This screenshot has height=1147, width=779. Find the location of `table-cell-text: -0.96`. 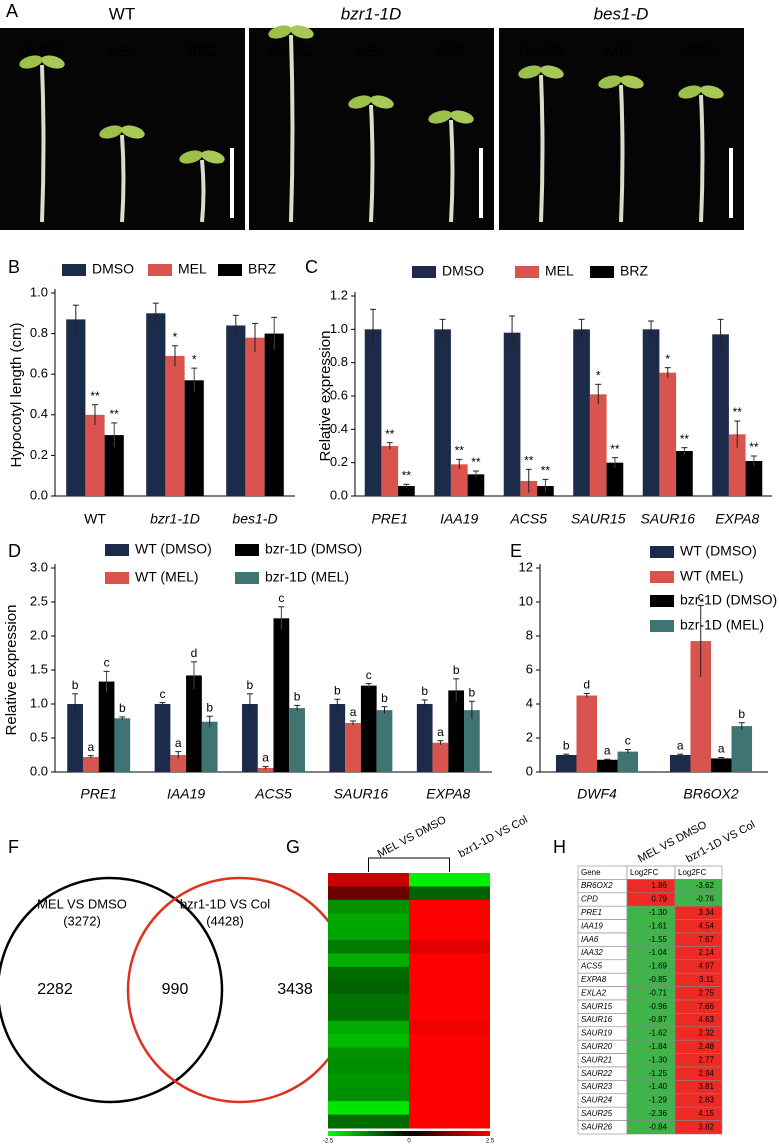

table-cell-text: -0.96 is located at coordinates (658, 1006).